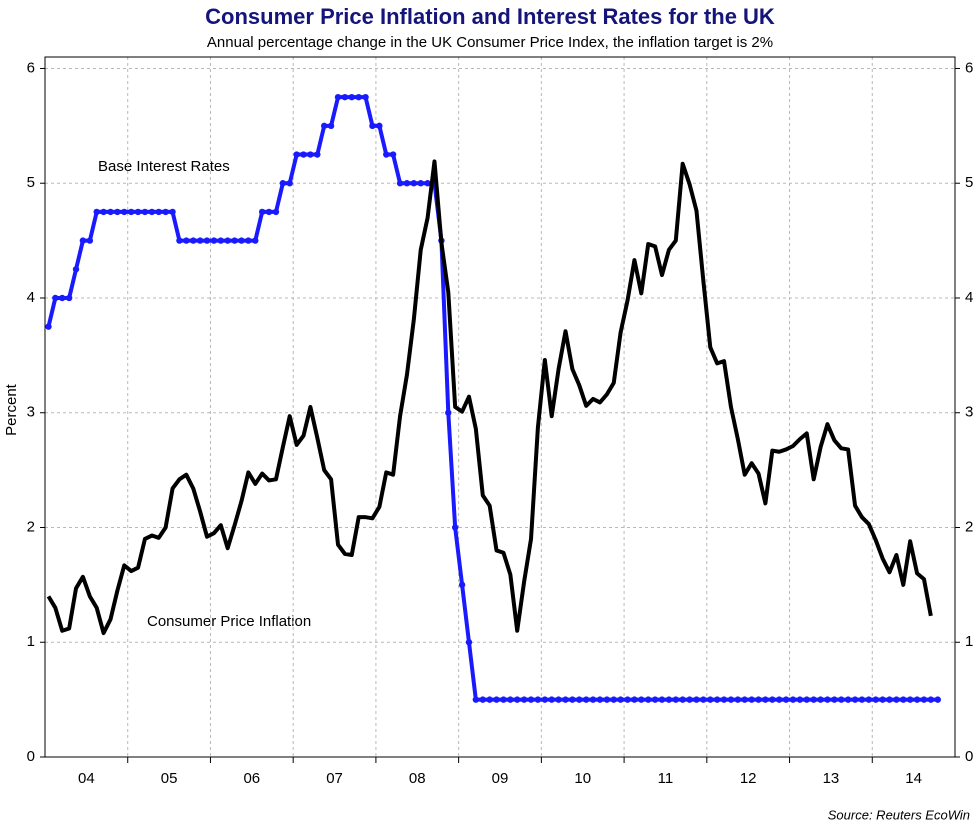 The image size is (980, 828). I want to click on y2-tick-label: 4, so click(969, 297).